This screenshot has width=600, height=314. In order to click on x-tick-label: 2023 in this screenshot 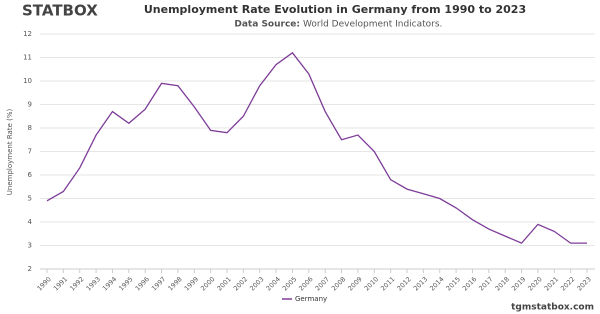, I will do `click(583, 283)`.